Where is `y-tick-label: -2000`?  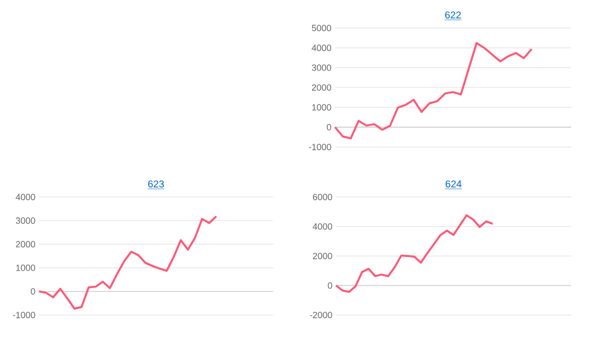
y-tick-label: -2000 is located at coordinates (321, 315).